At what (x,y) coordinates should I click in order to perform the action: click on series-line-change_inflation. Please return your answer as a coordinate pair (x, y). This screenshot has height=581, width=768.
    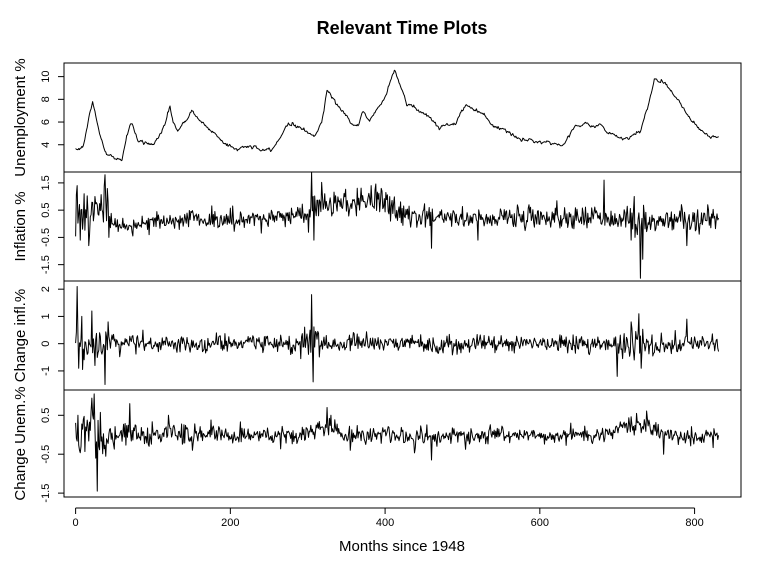
    Looking at the image, I should click on (397, 335).